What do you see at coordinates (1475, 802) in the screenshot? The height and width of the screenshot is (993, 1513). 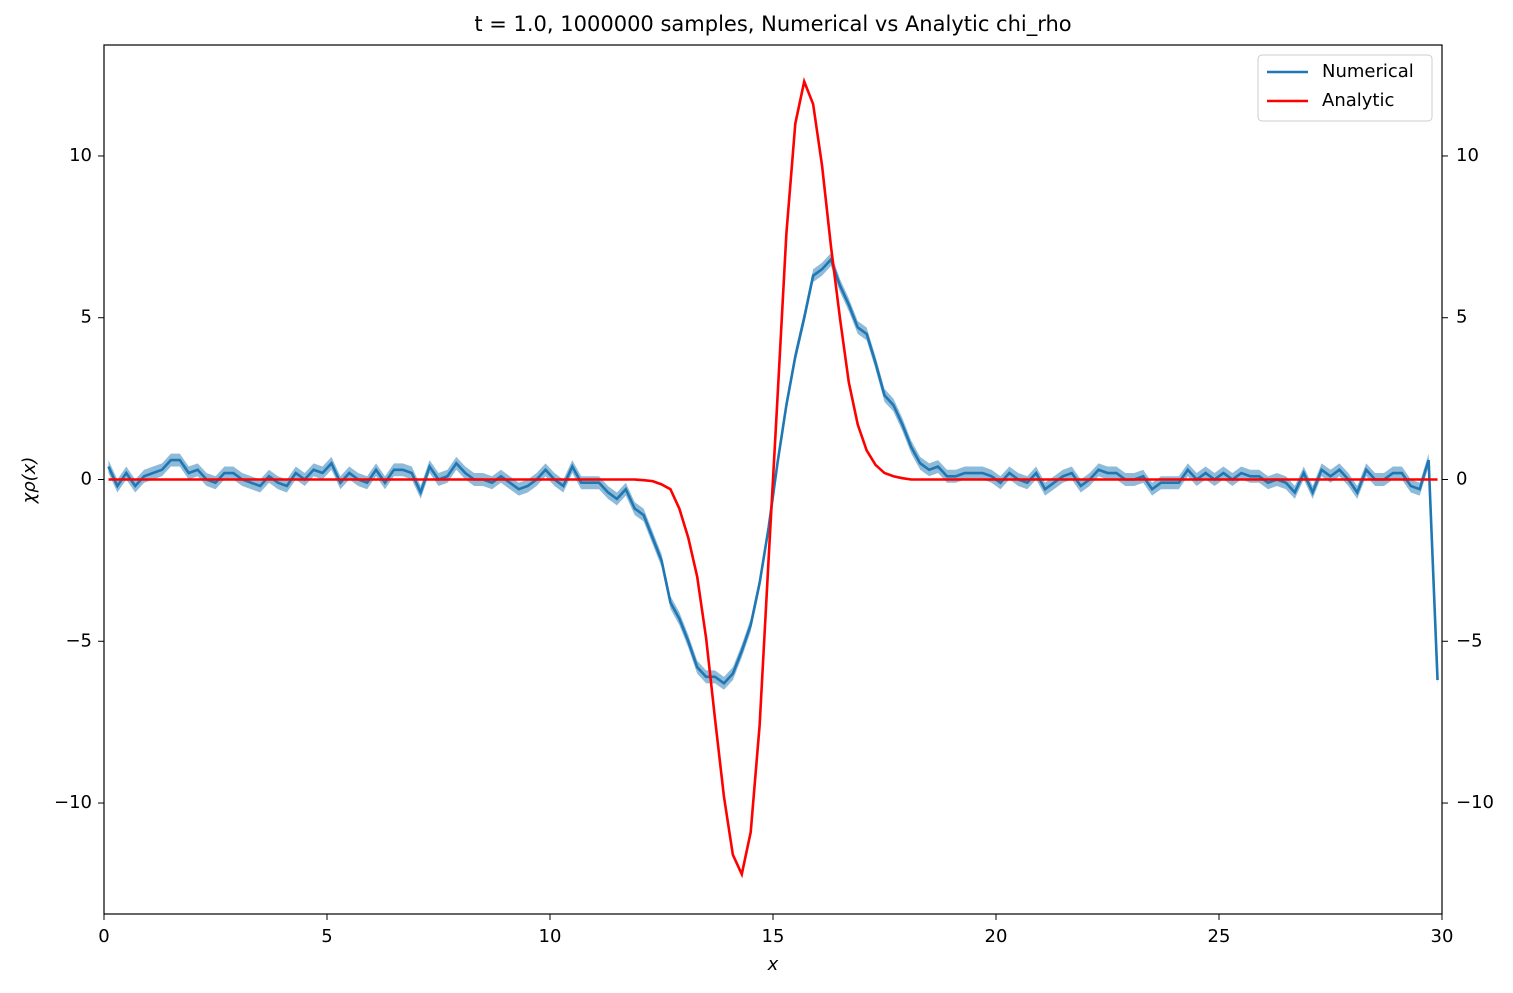 I see `y2-tick-label: −10` at bounding box center [1475, 802].